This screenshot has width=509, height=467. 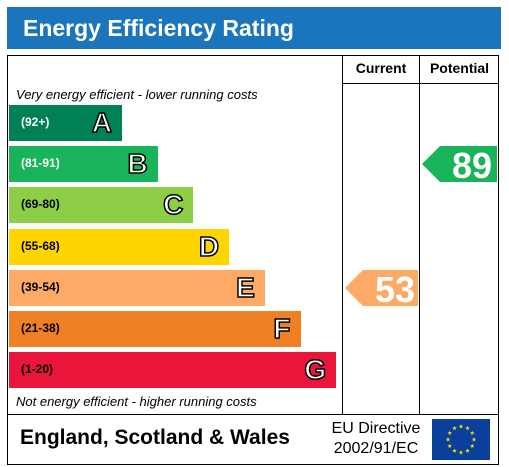 What do you see at coordinates (395, 289) in the screenshot?
I see `current-rating-value: 53` at bounding box center [395, 289].